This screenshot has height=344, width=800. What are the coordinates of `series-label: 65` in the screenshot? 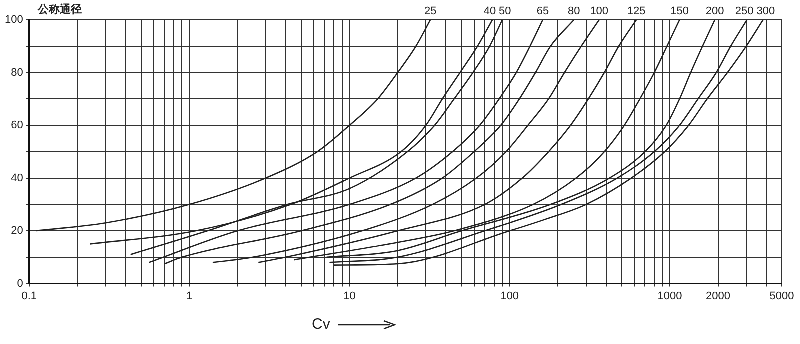 It's located at (543, 12).